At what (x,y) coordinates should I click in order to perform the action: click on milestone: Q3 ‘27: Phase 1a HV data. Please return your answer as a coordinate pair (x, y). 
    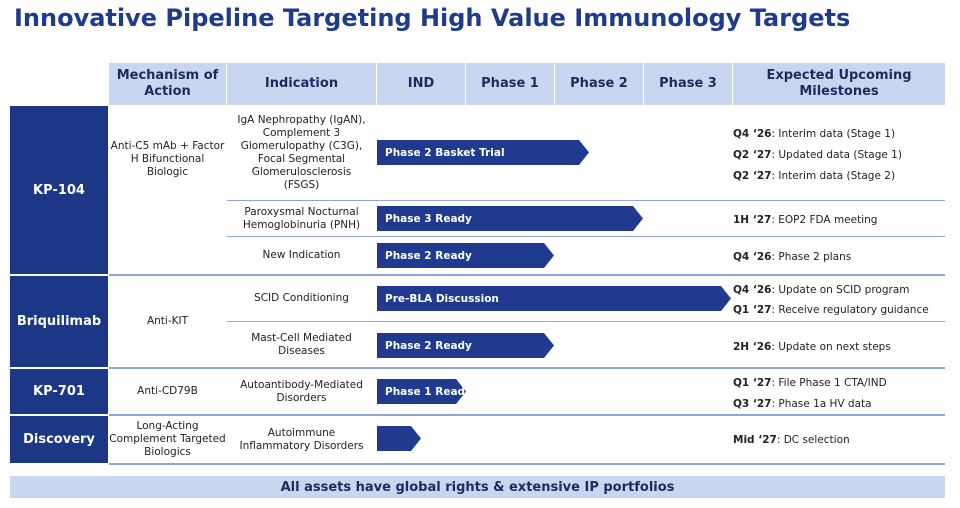
    Looking at the image, I should click on (802, 404).